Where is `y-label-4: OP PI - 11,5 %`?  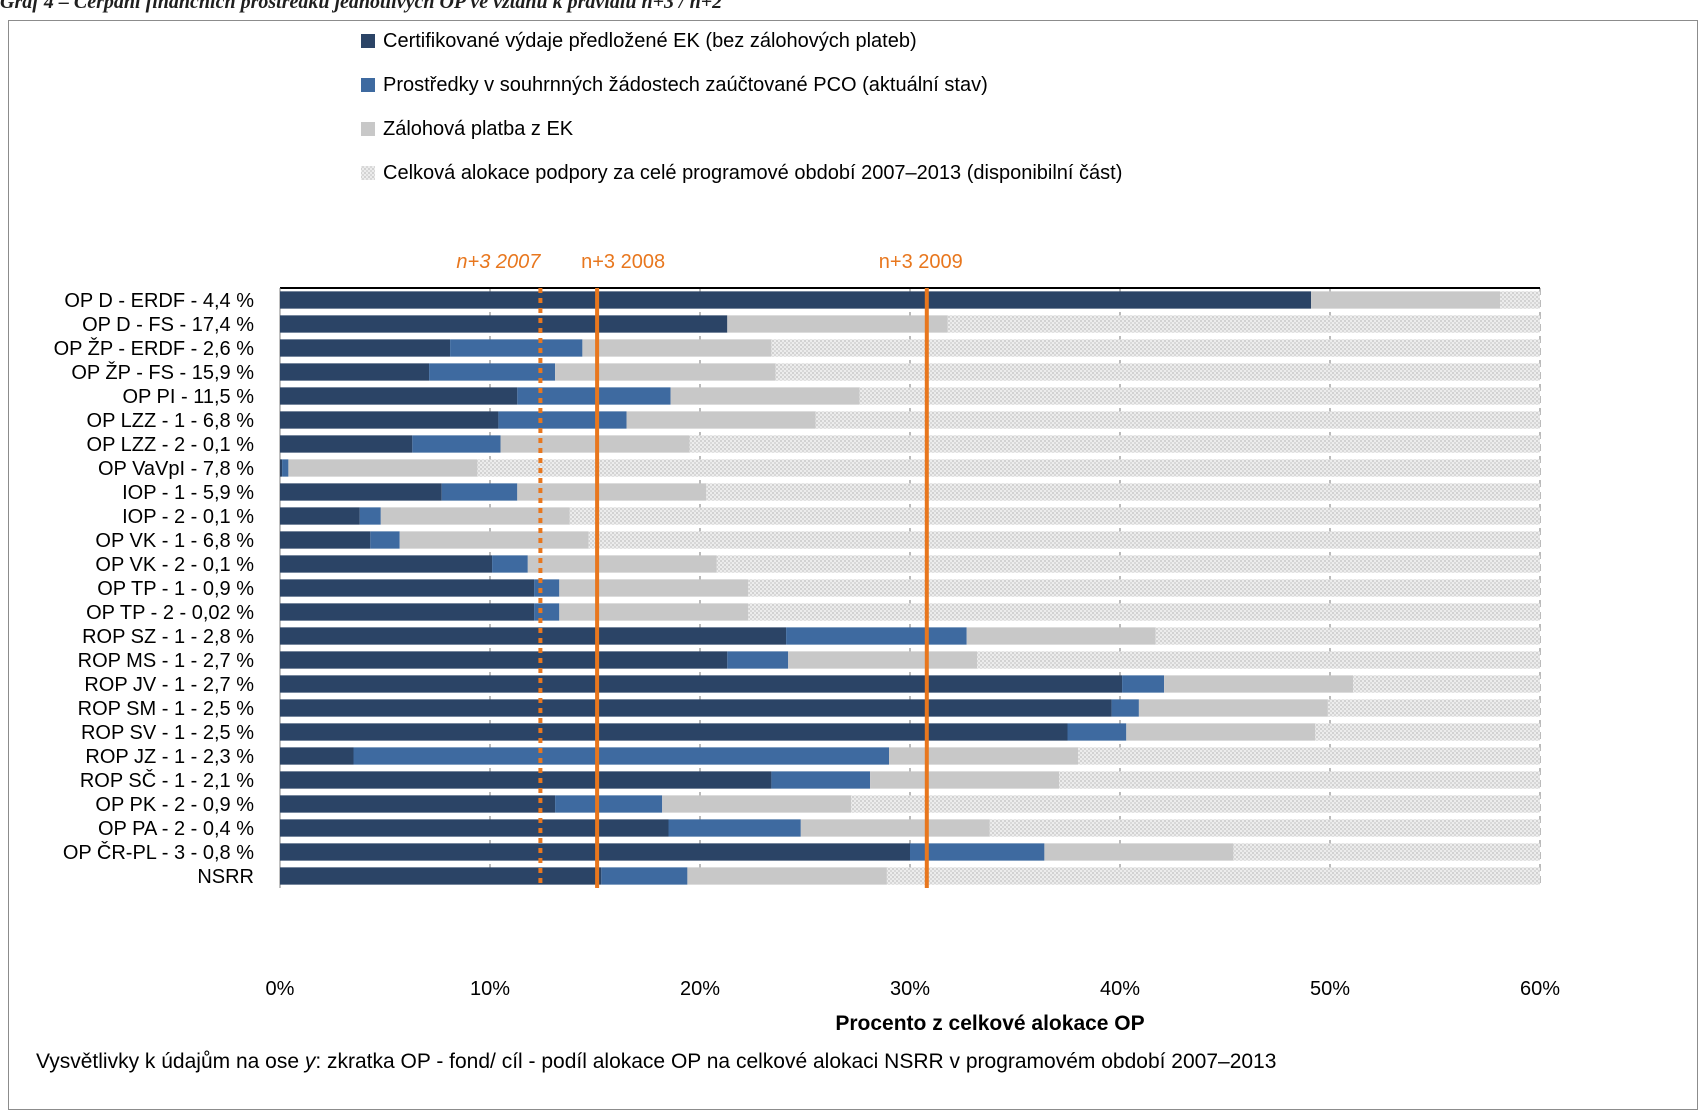 y-label-4: OP PI - 11,5 % is located at coordinates (188, 397).